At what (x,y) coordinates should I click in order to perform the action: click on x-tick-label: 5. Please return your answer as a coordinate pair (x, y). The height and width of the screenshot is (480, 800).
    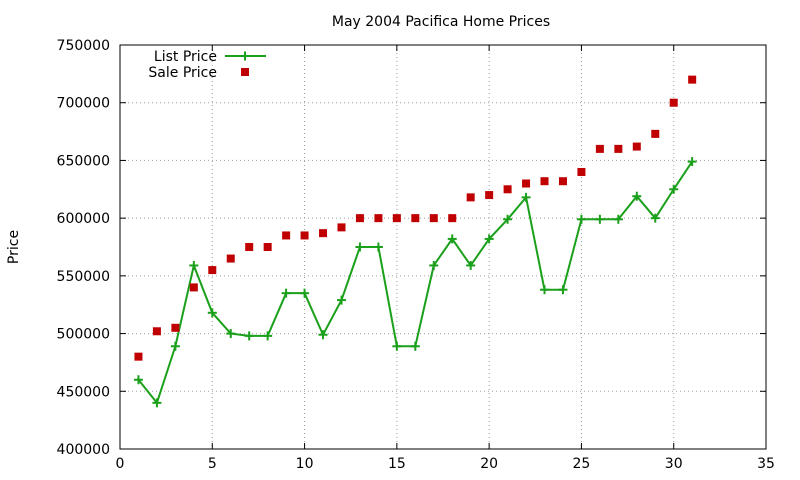
    Looking at the image, I should click on (212, 464).